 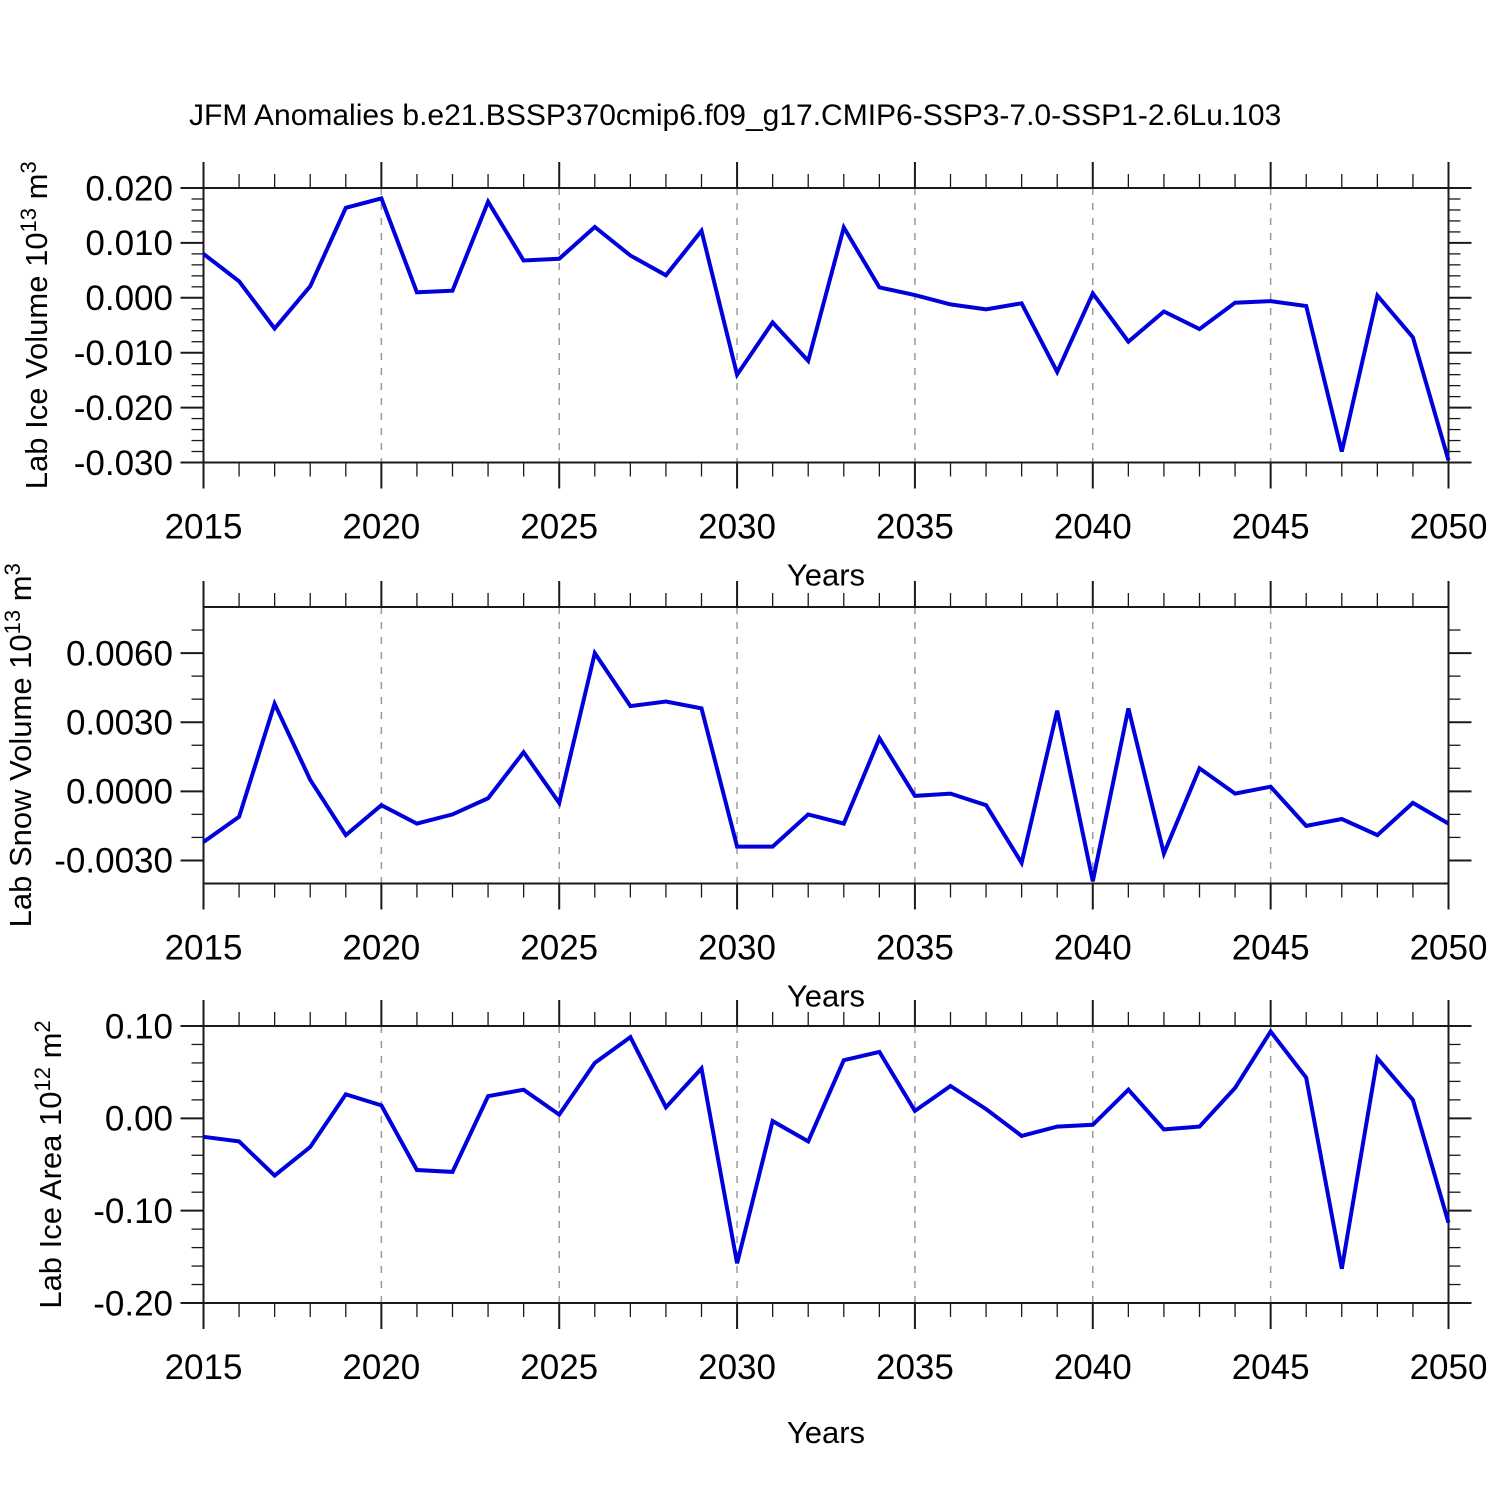 I want to click on ice-volume-series-line, so click(x=826, y=328).